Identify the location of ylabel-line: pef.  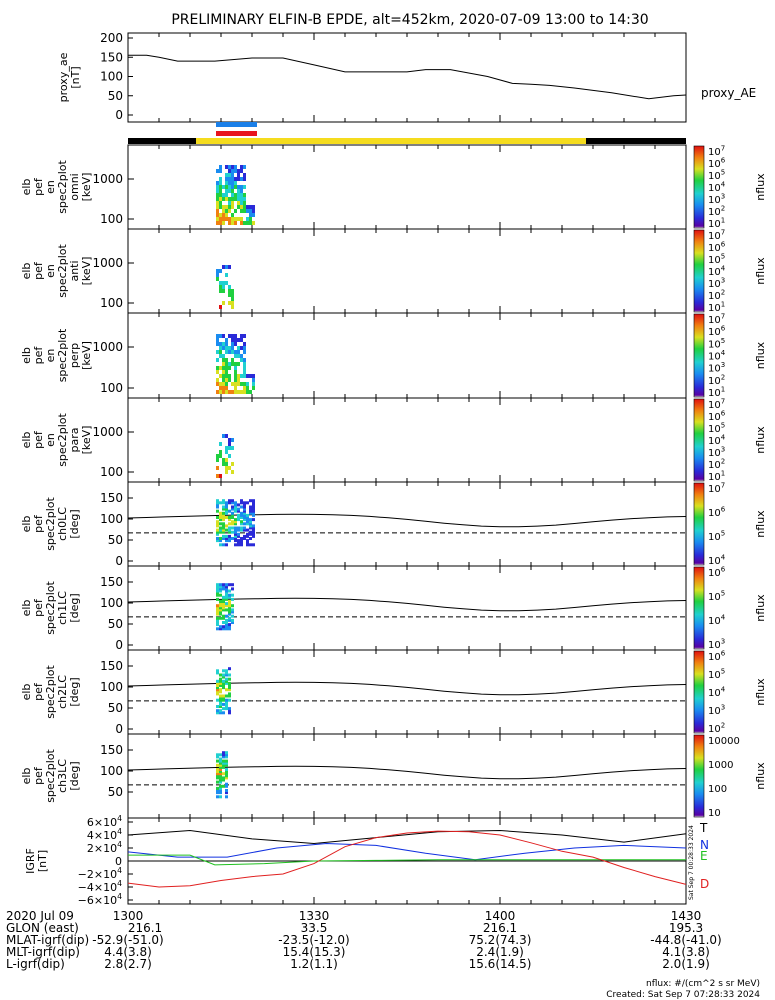
(38, 270).